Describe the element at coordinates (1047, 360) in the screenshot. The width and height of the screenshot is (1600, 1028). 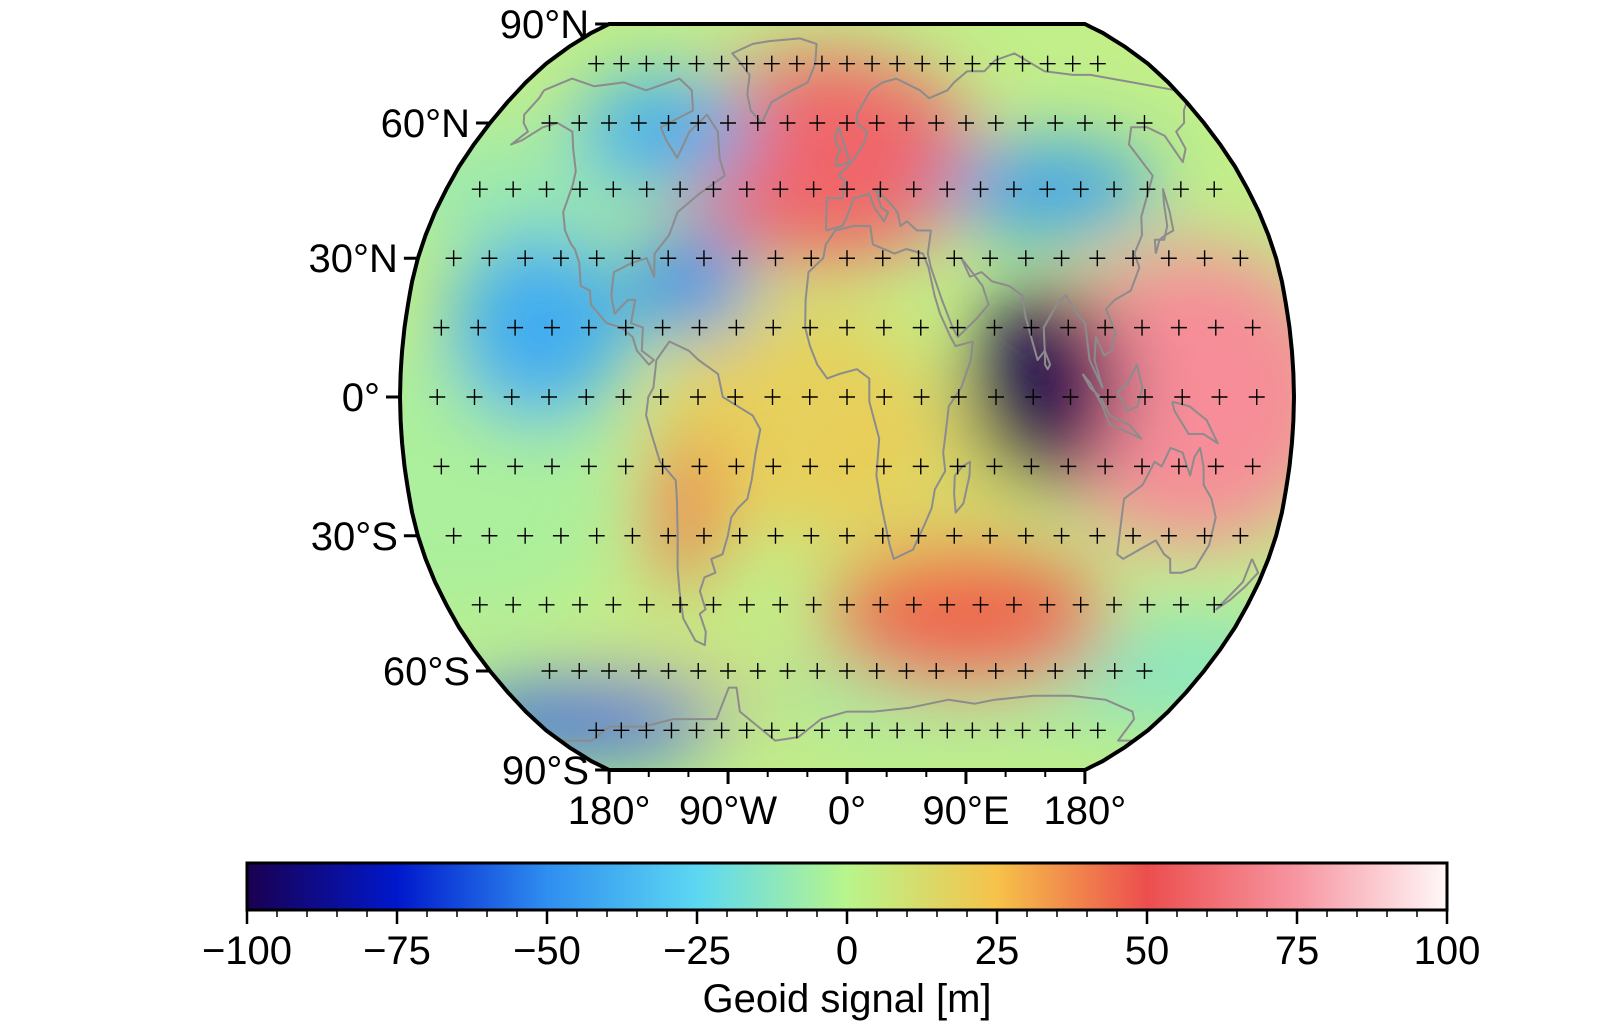
I see `coast-sri-lanka` at that location.